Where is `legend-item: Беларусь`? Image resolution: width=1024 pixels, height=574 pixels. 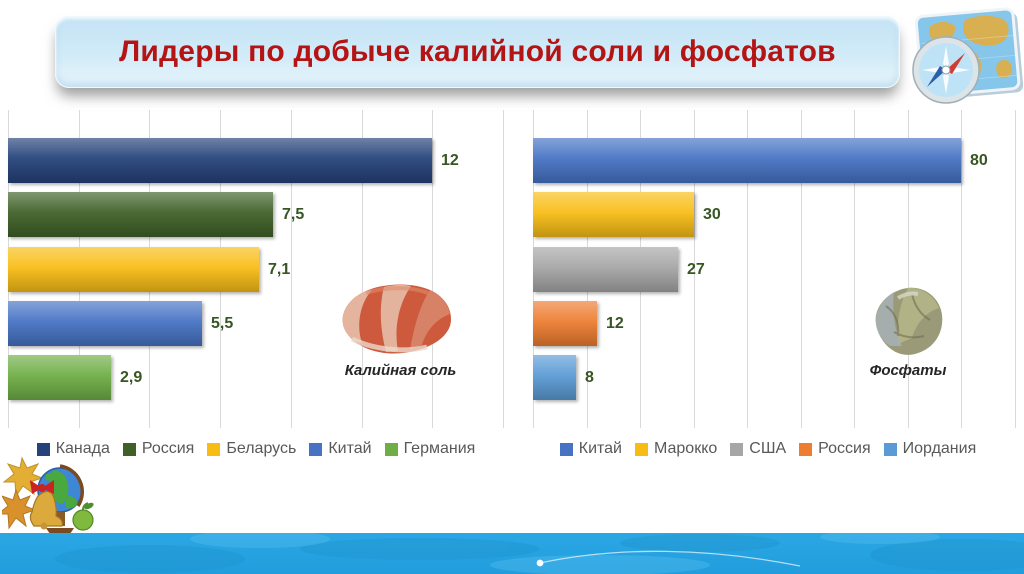
legend-item: Беларусь is located at coordinates (251, 449).